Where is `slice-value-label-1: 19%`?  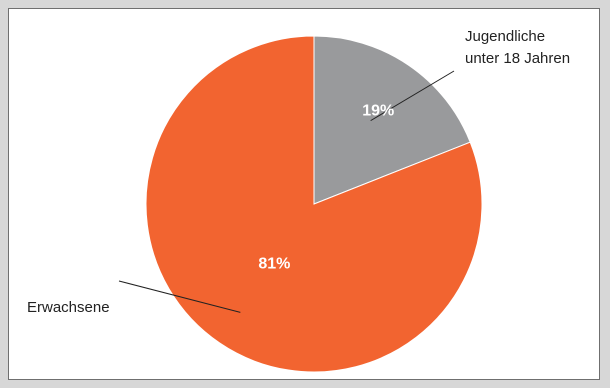 slice-value-label-1: 19% is located at coordinates (378, 111).